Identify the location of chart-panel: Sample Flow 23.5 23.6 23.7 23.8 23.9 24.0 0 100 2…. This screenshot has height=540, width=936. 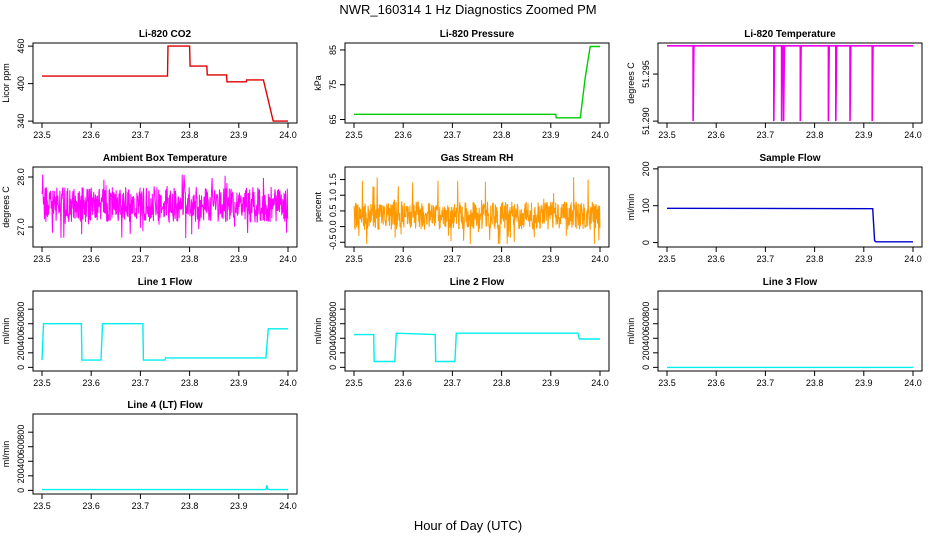
(774, 208).